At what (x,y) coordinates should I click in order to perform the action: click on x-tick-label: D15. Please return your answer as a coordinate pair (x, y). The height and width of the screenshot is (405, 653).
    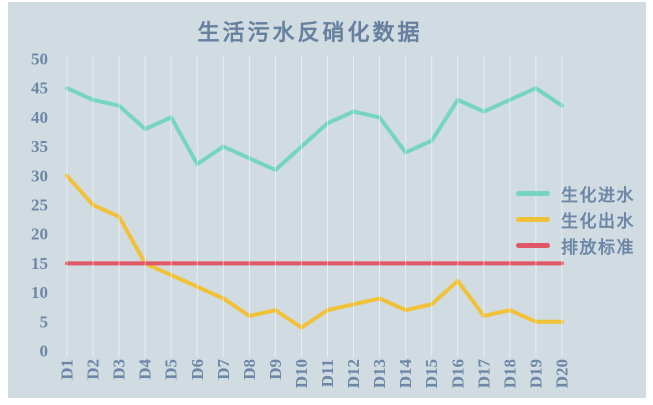
    Looking at the image, I should click on (431, 373).